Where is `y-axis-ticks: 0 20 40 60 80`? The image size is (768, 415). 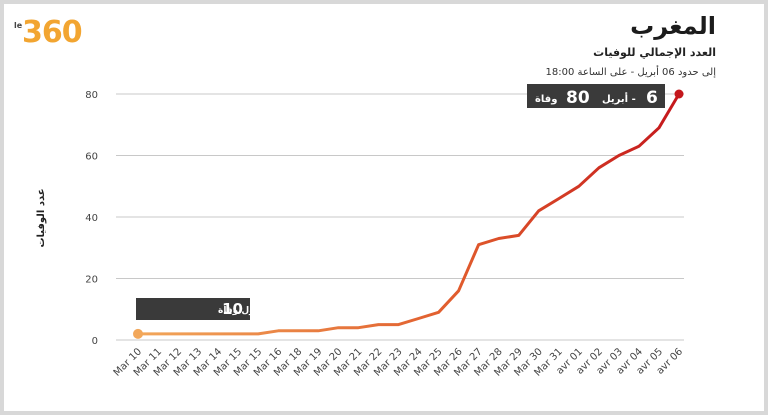
y-axis-ticks: 0 20 40 60 80 is located at coordinates (91, 218).